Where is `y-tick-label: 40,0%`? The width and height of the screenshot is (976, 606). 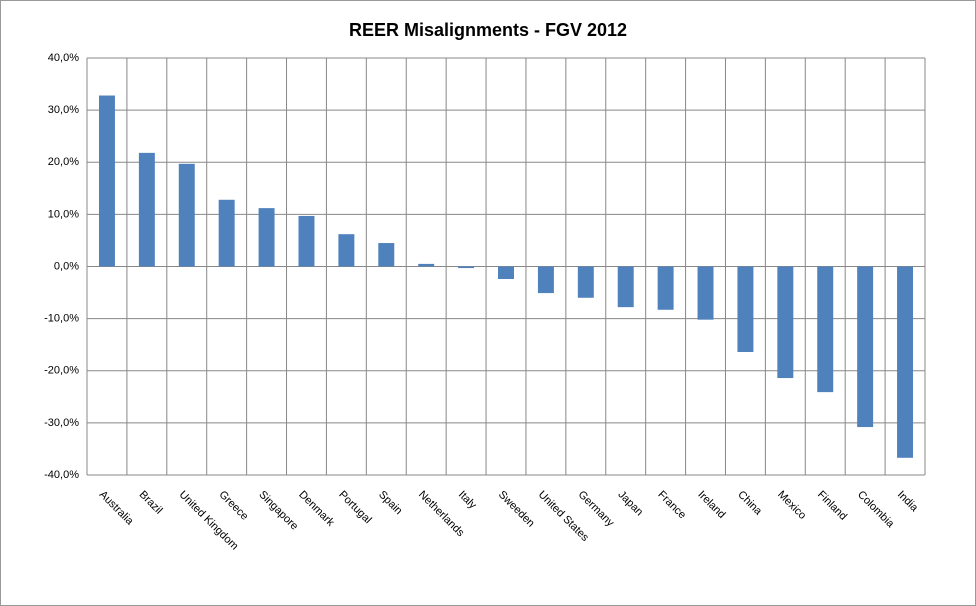 y-tick-label: 40,0% is located at coordinates (63, 58).